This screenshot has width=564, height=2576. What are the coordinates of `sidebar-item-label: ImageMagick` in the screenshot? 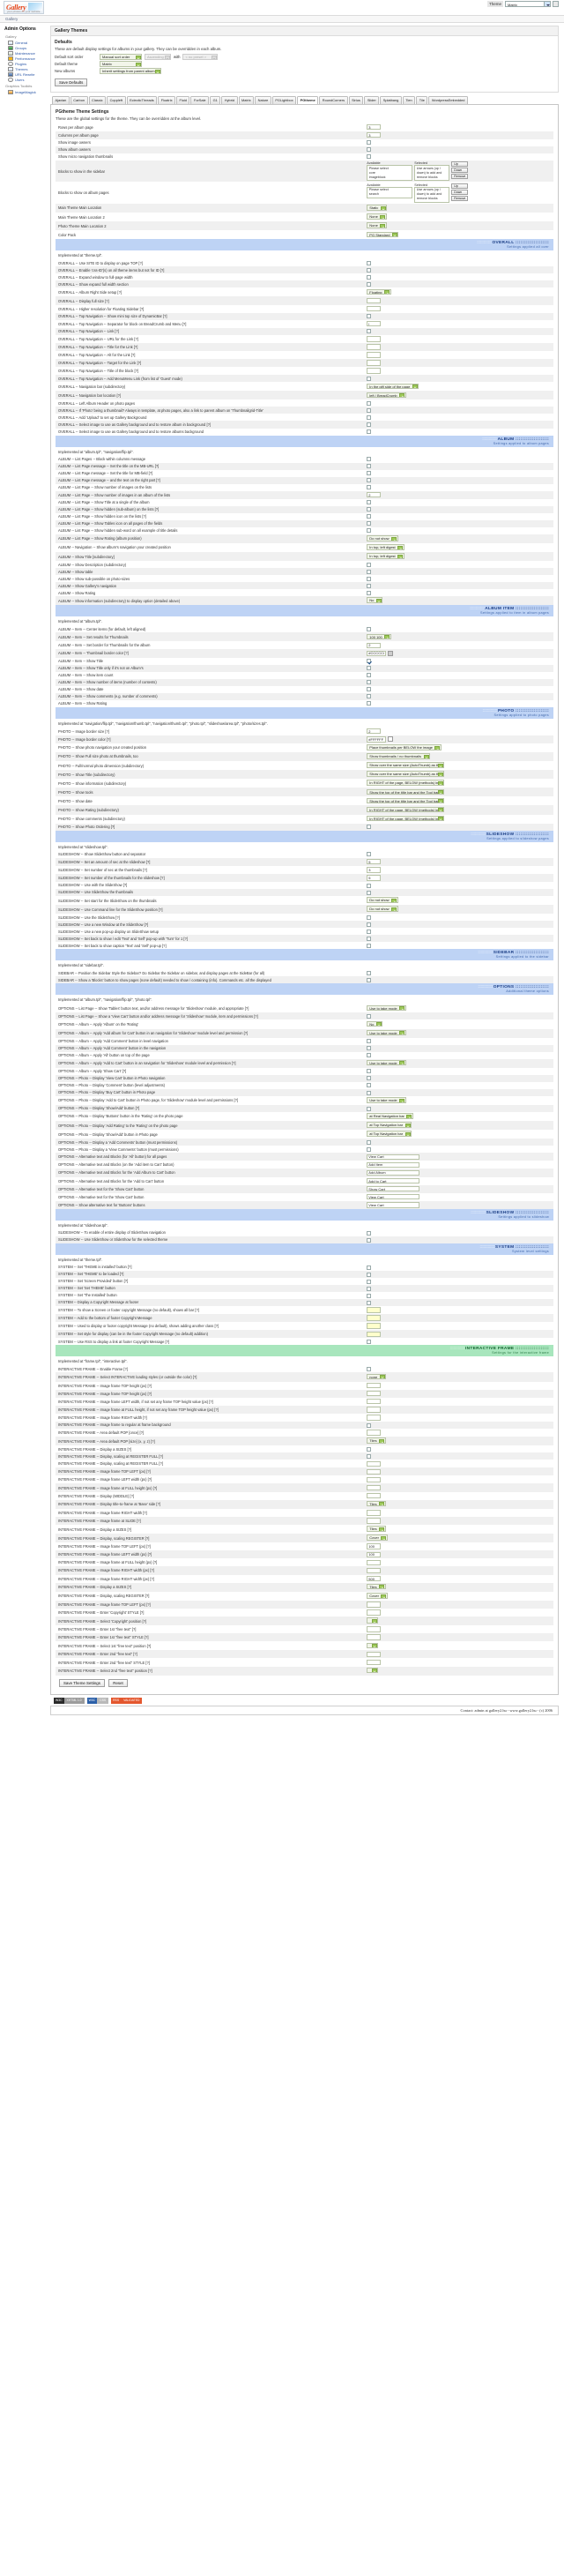 It's located at (25, 91).